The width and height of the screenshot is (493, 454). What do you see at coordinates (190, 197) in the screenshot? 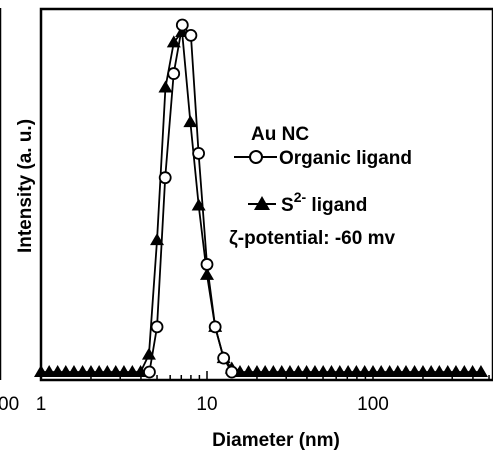
I see `series-line-open-circle` at bounding box center [190, 197].